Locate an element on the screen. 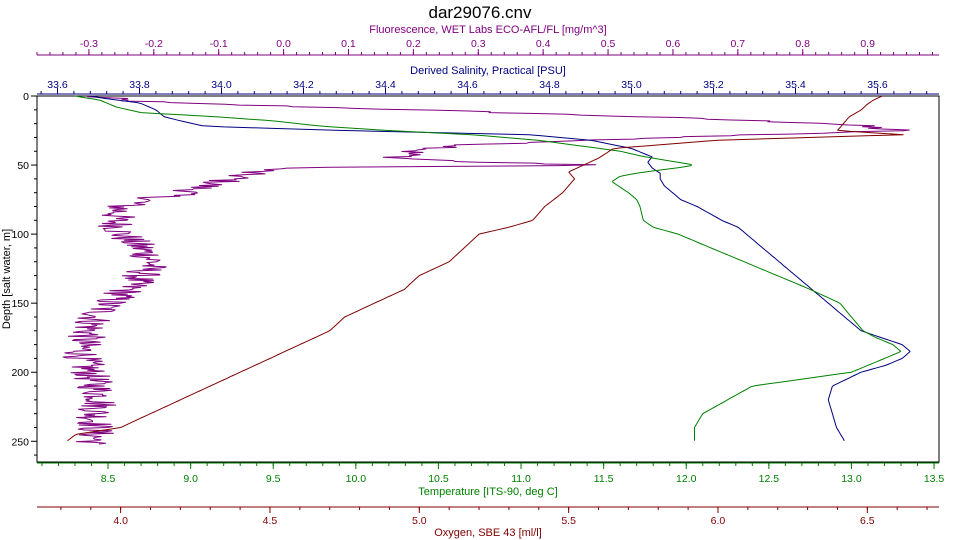  fluorescence-tick-label: -0.1 is located at coordinates (219, 44).